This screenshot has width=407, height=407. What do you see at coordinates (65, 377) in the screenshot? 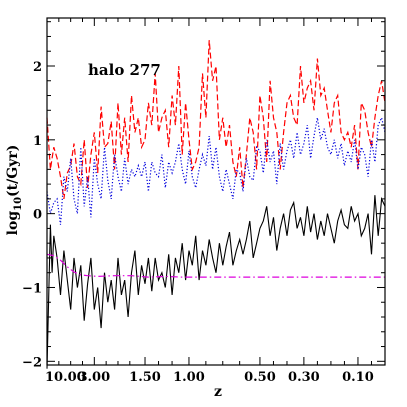
I see `x-tick-label: 10.00` at bounding box center [65, 377].